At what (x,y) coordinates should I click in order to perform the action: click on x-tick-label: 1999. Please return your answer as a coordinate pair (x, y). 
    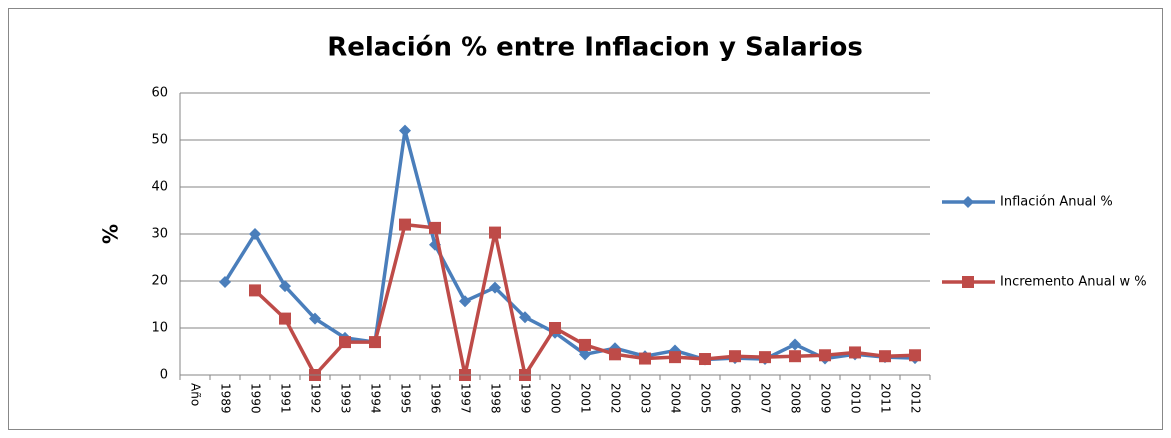
    Looking at the image, I should click on (526, 398).